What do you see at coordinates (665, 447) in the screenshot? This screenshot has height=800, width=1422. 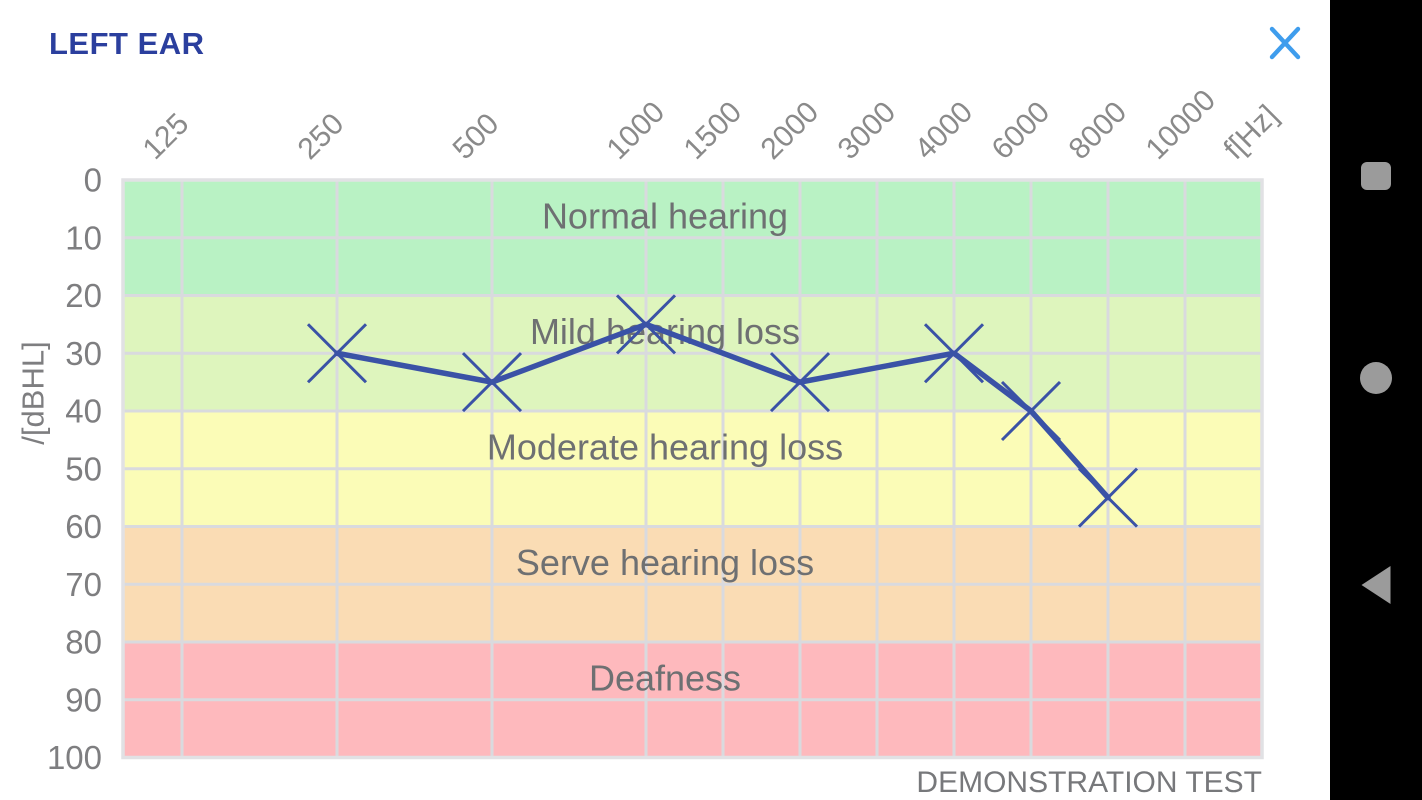 I see `band-label: Moderate hearing loss` at bounding box center [665, 447].